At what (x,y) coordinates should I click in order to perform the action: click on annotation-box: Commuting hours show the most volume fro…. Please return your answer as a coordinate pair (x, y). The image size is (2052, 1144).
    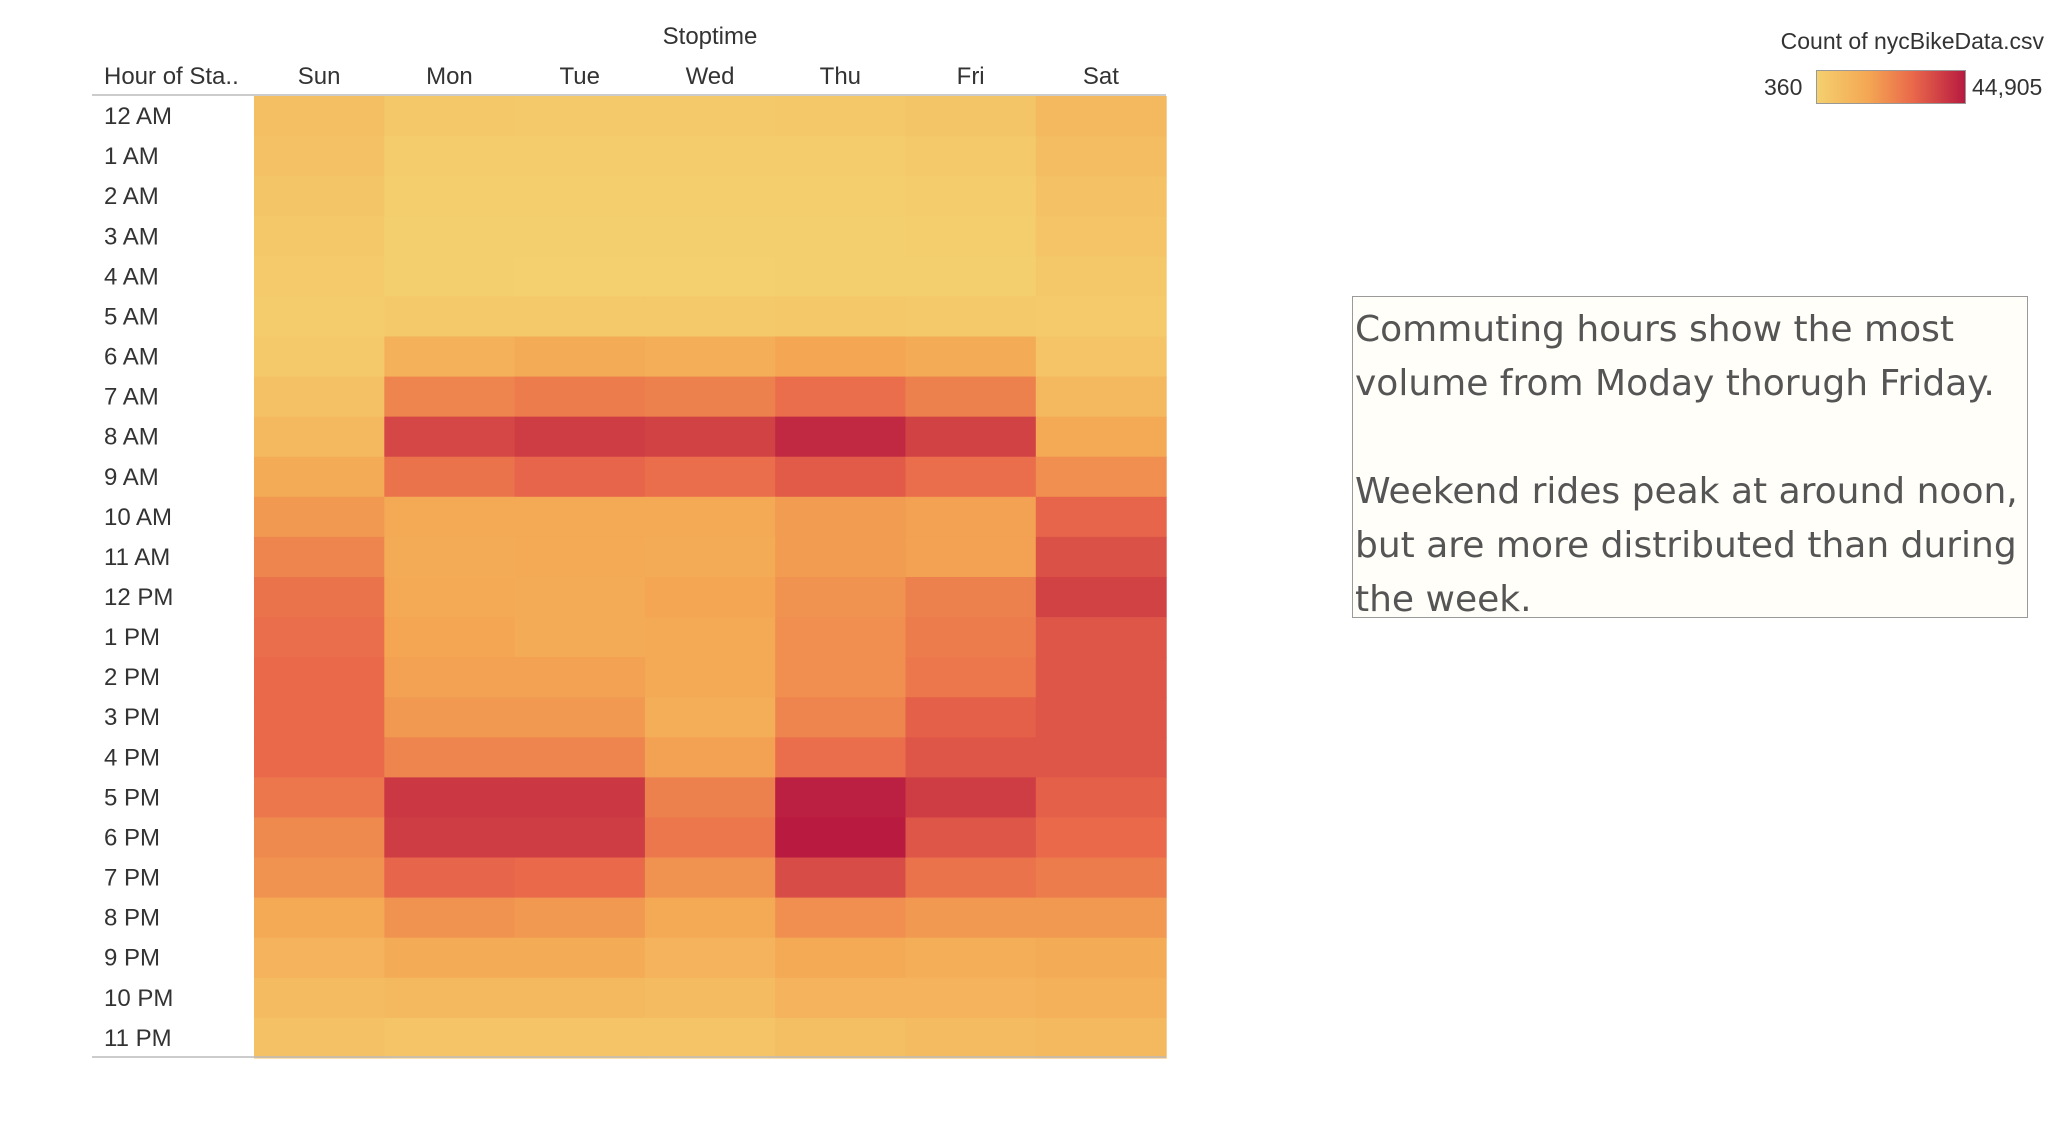
    Looking at the image, I should click on (1690, 458).